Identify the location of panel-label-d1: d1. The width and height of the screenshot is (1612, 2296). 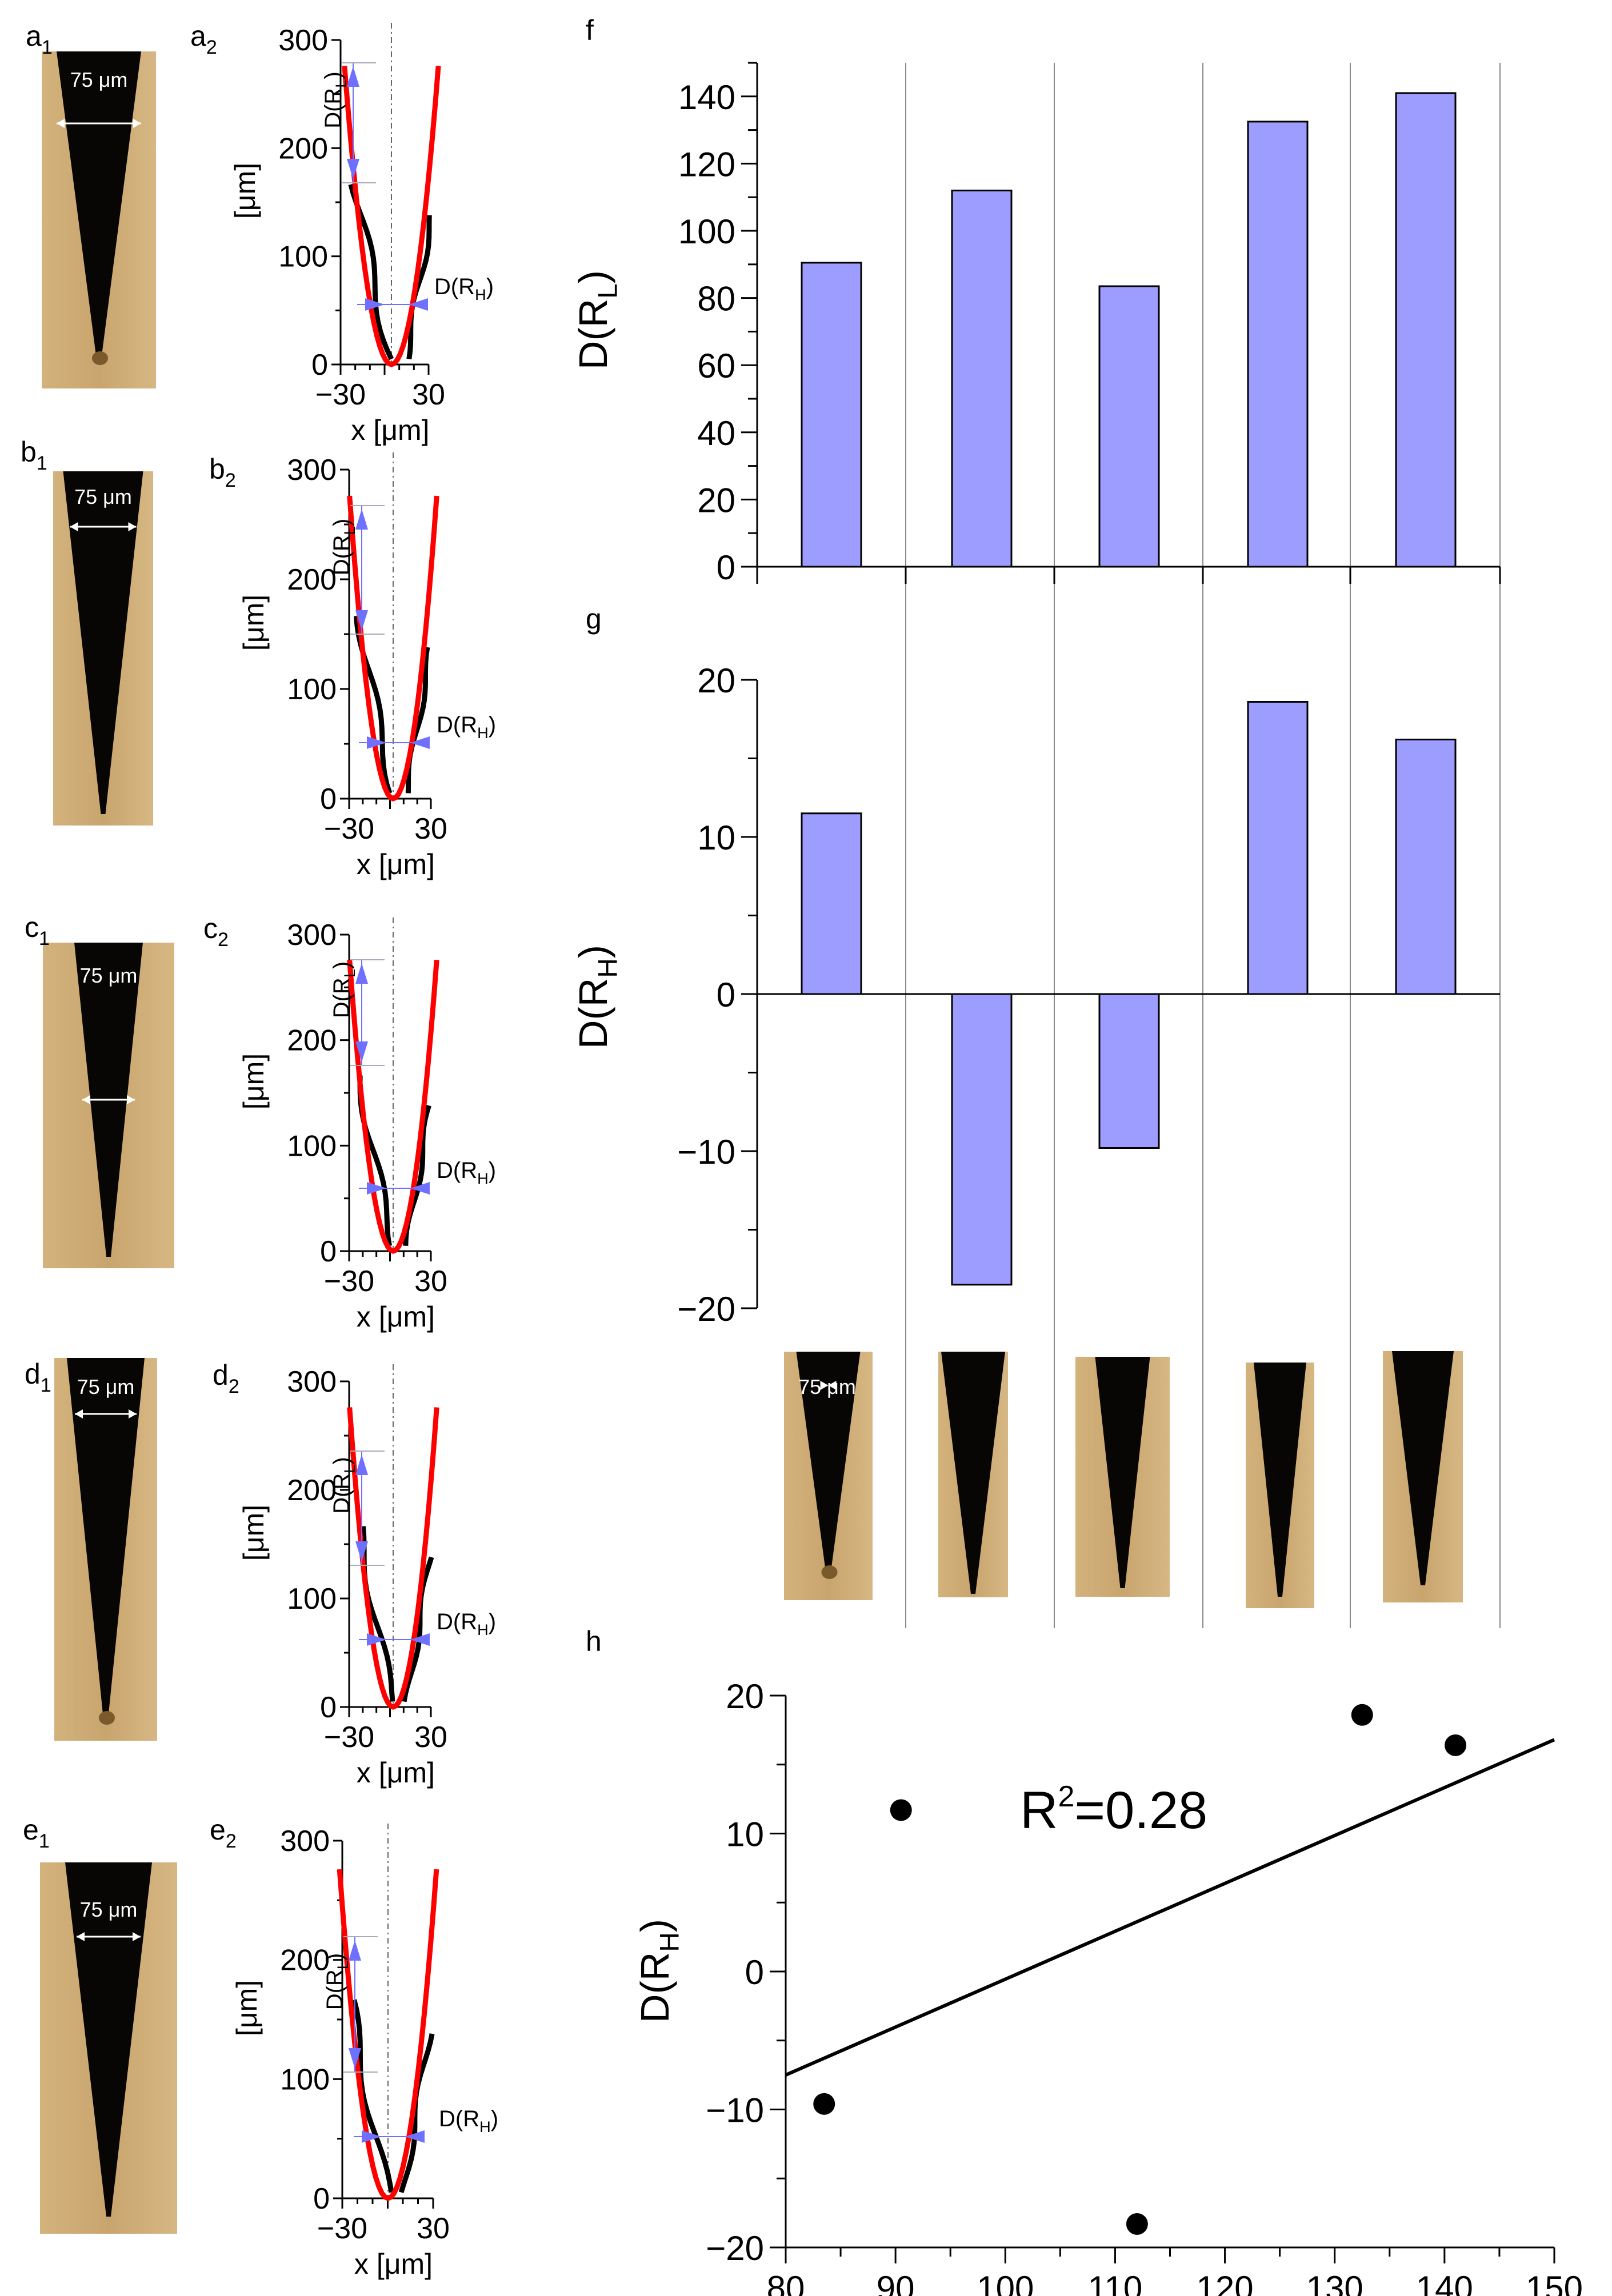
(38, 1377).